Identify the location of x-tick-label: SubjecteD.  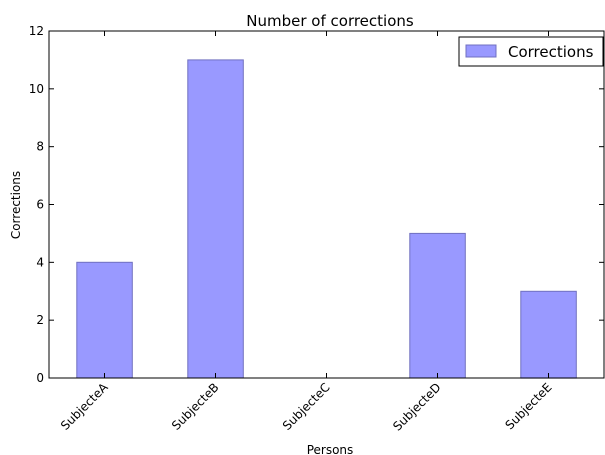
(416, 406).